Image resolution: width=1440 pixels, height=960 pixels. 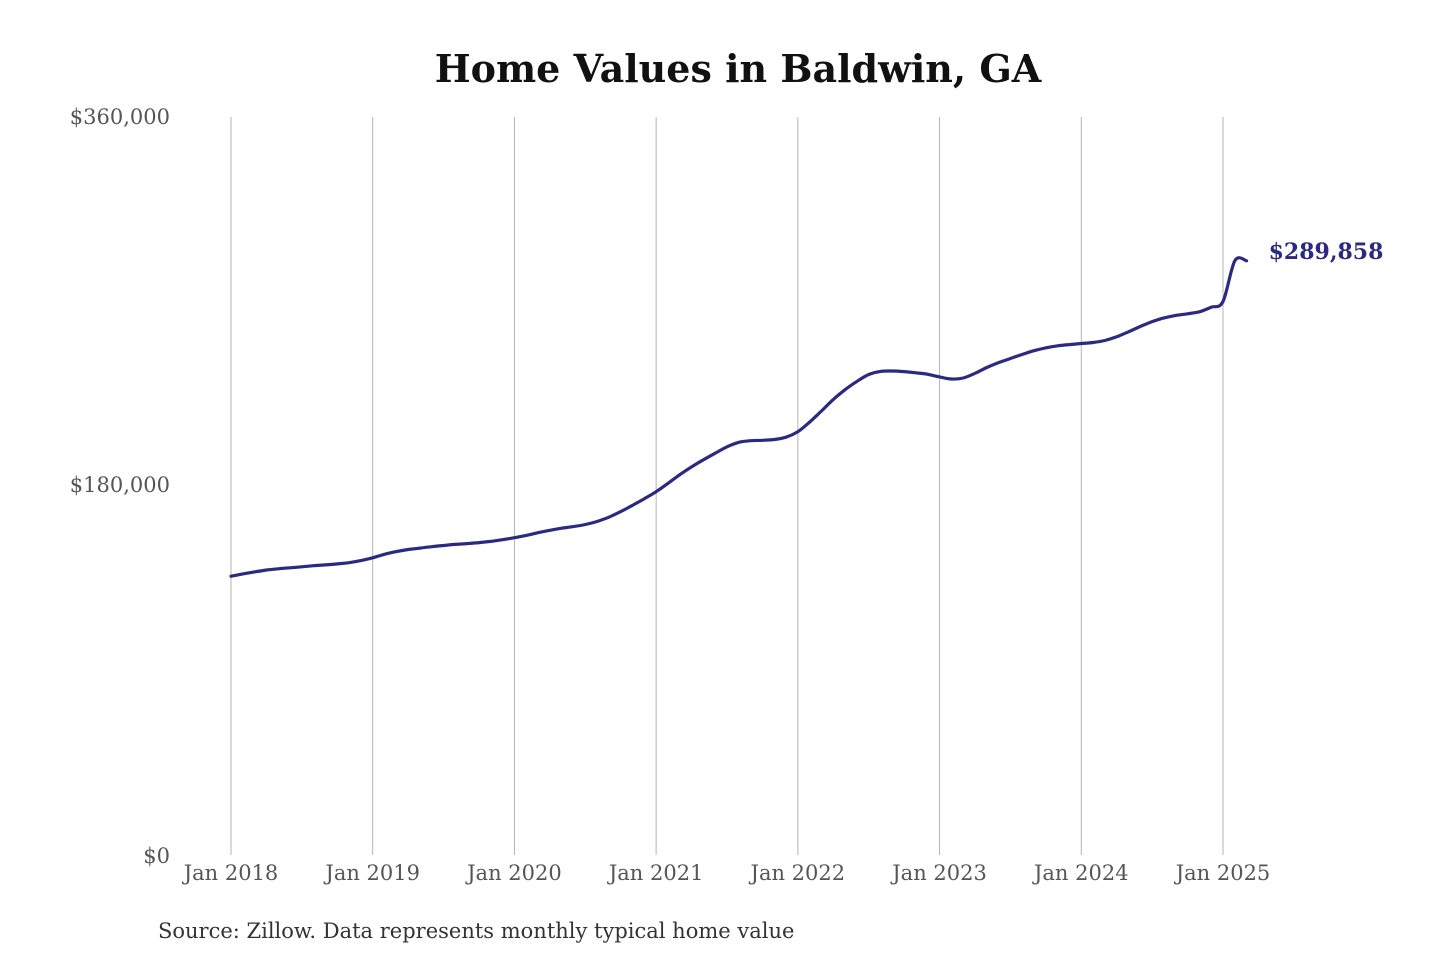 What do you see at coordinates (371, 873) in the screenshot?
I see `x-tick-label: Jan 2019` at bounding box center [371, 873].